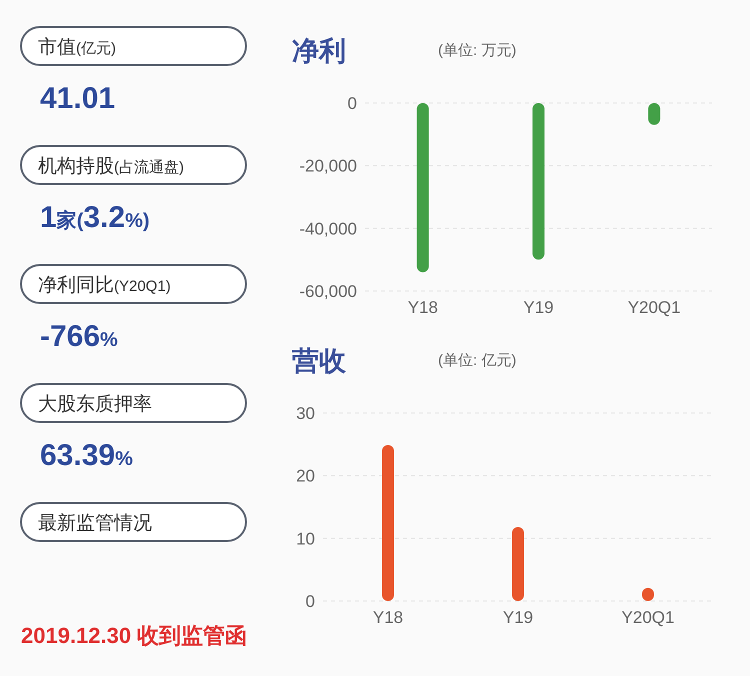 This screenshot has height=676, width=750. What do you see at coordinates (87, 455) in the screenshot?
I see `text: 63.39%` at bounding box center [87, 455].